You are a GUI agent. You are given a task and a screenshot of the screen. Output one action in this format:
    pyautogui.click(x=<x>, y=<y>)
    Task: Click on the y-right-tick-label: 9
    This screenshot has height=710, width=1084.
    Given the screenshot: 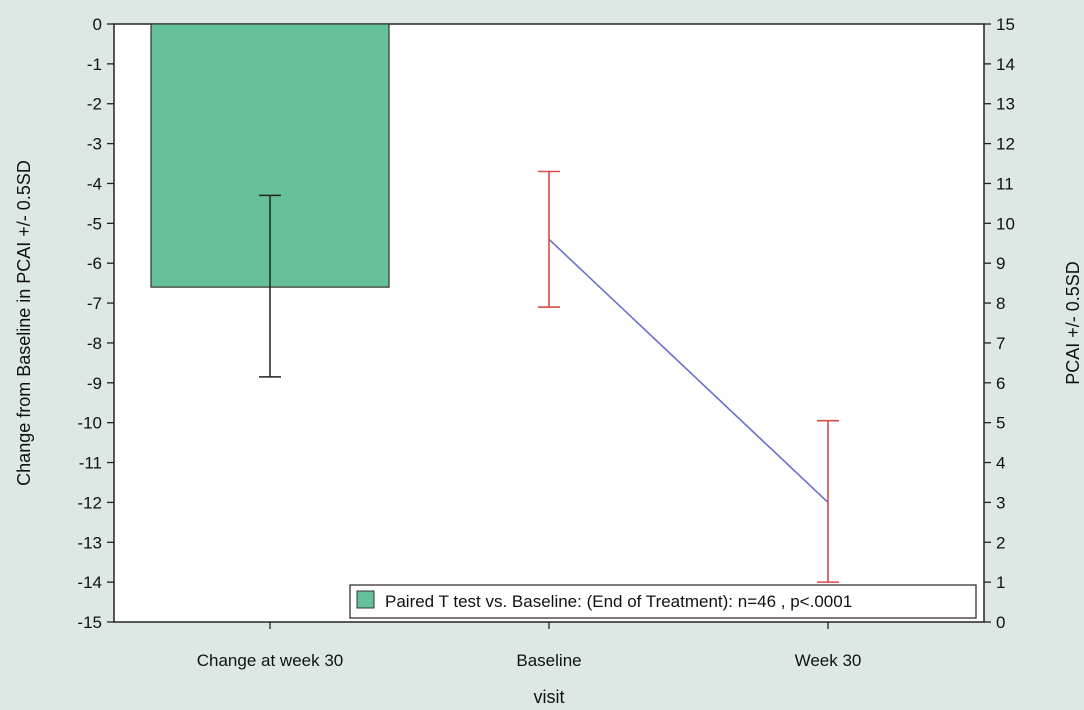 What is the action you would take?
    pyautogui.click(x=1000, y=263)
    